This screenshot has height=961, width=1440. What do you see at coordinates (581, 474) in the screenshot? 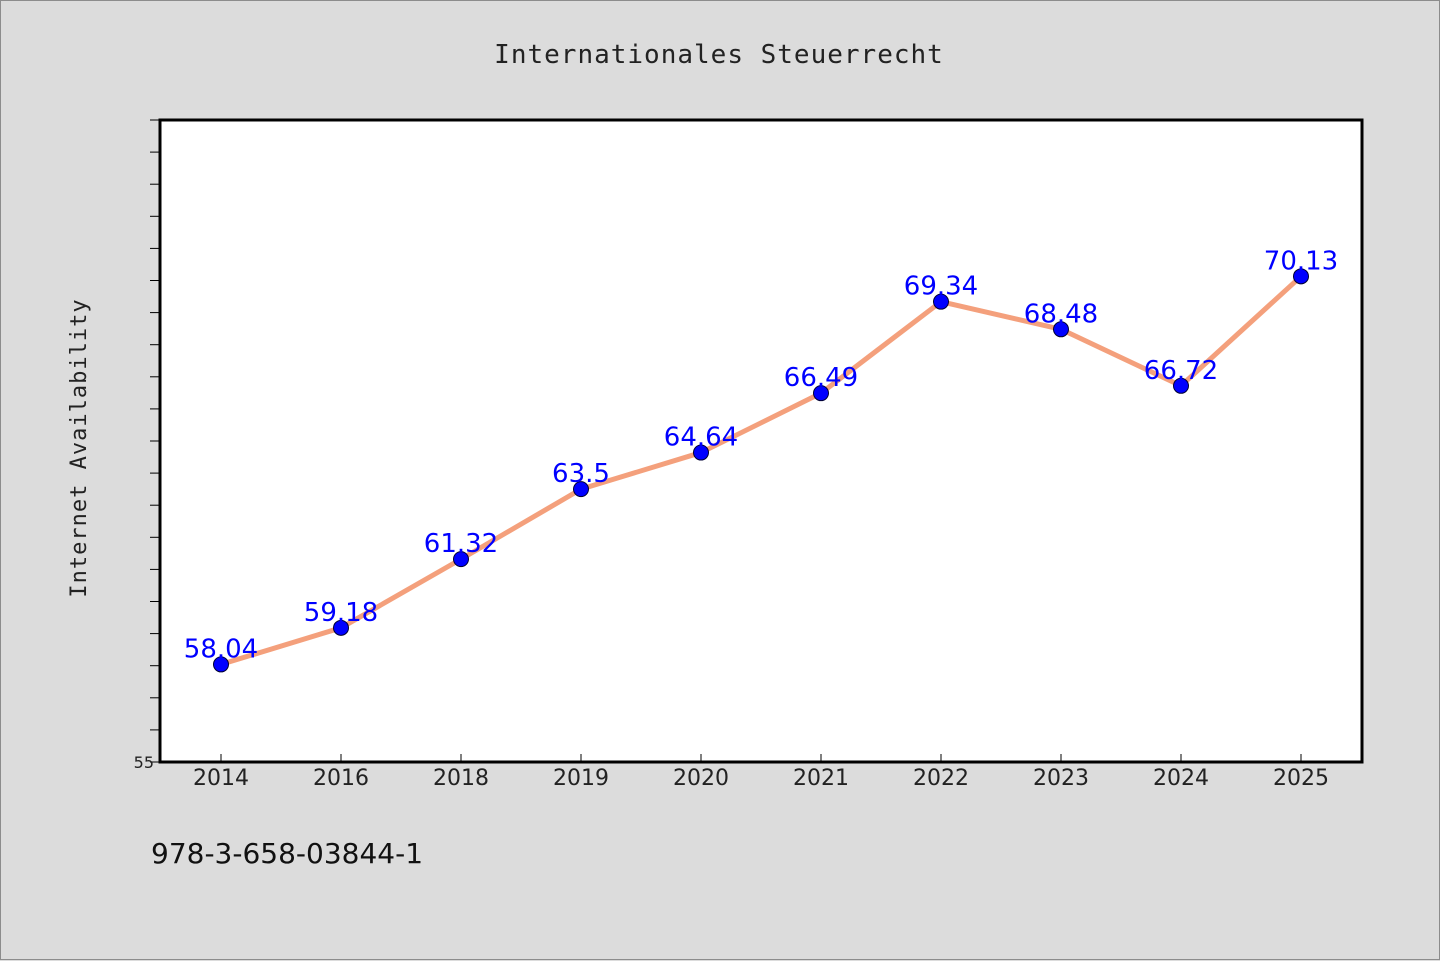
I see `data-label: 63.5` at bounding box center [581, 474].